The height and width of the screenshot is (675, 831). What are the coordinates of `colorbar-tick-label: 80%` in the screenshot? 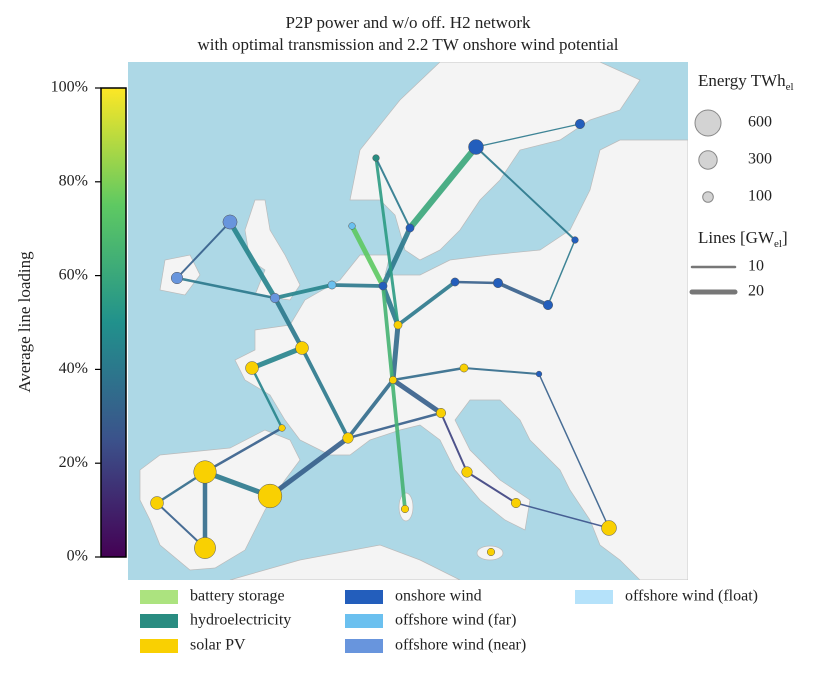 It's located at (73, 180).